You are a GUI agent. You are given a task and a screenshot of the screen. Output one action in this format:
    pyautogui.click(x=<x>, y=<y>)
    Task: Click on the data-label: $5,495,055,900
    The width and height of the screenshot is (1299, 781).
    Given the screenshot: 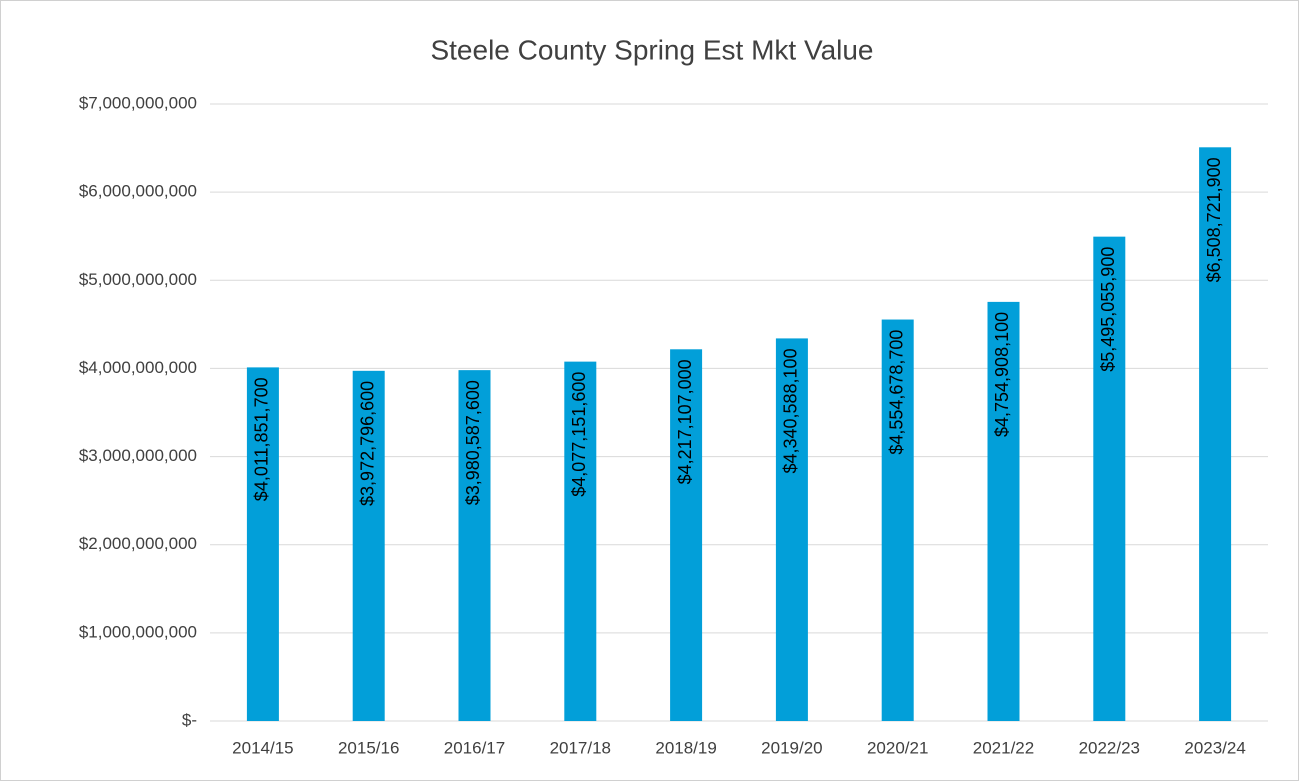 What is the action you would take?
    pyautogui.click(x=1108, y=309)
    